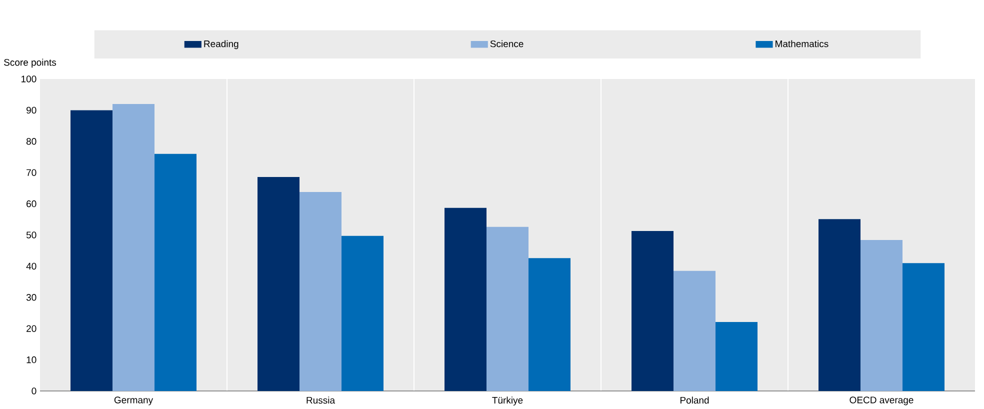 The width and height of the screenshot is (984, 409). What do you see at coordinates (507, 44) in the screenshot?
I see `legend-label: Science` at bounding box center [507, 44].